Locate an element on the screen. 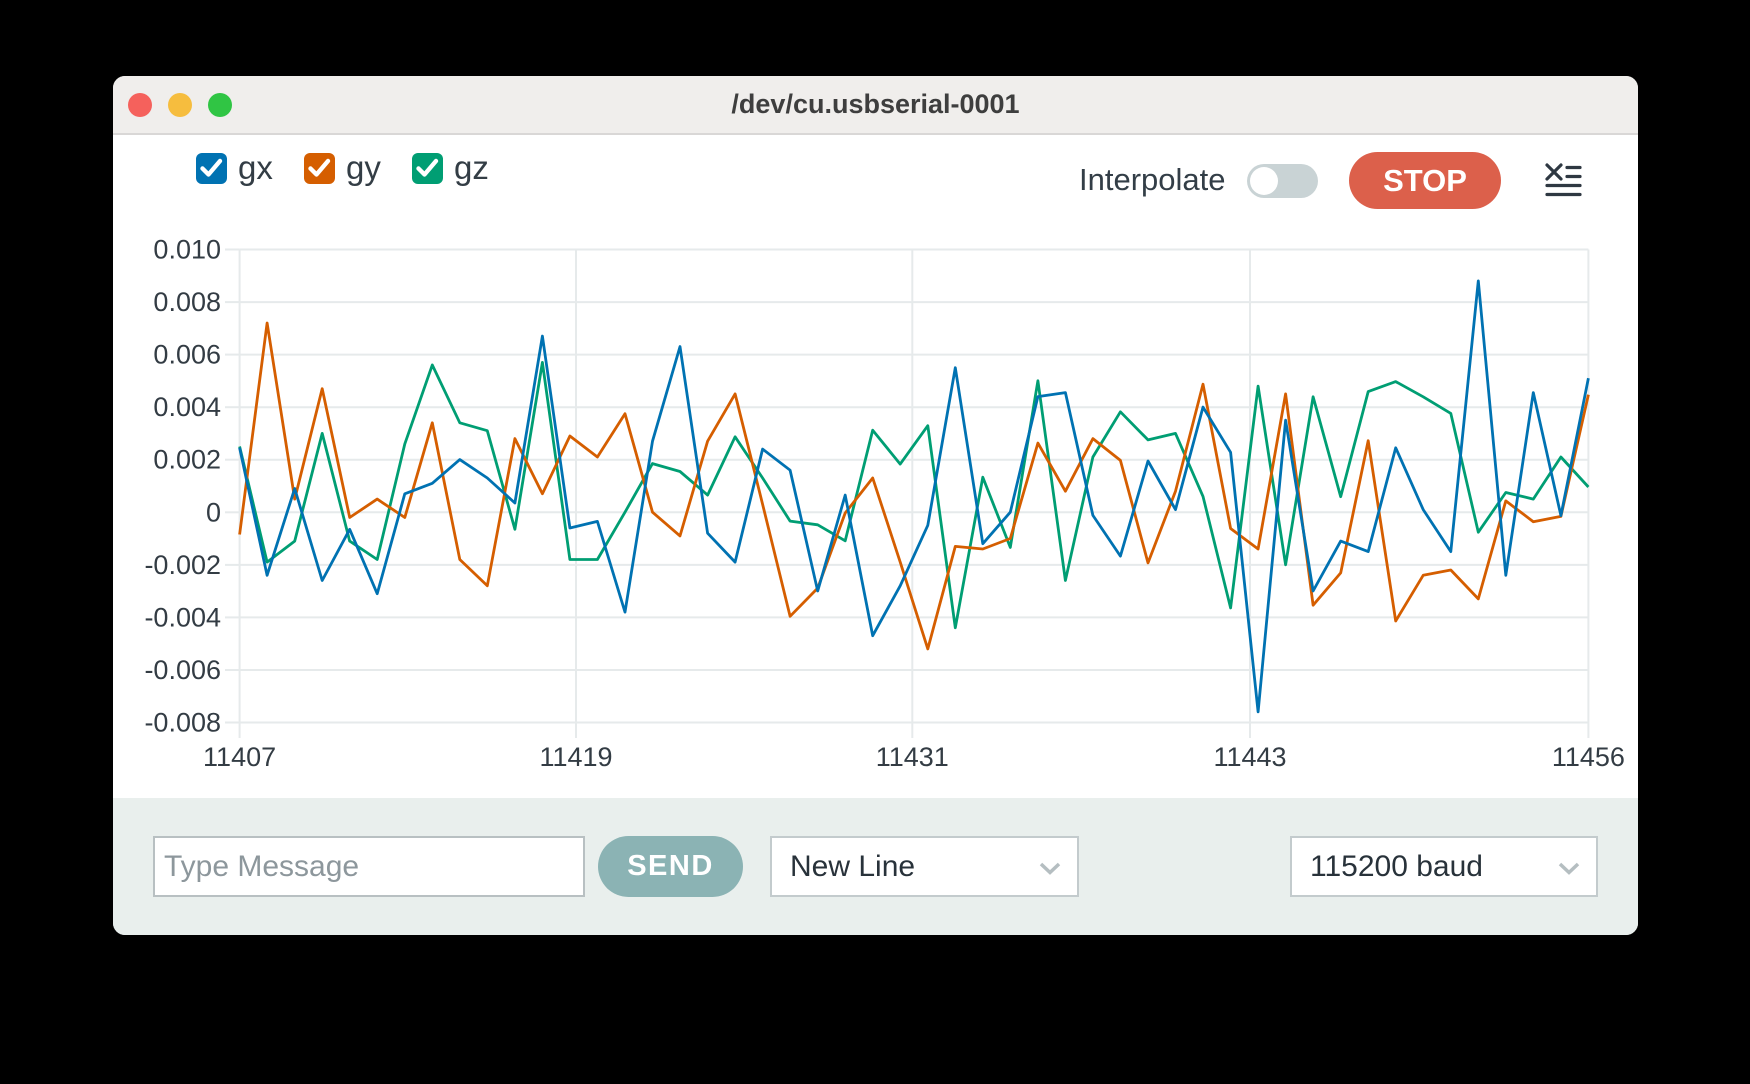 The image size is (1750, 1084). svg-text: 0.008 is located at coordinates (187, 302).